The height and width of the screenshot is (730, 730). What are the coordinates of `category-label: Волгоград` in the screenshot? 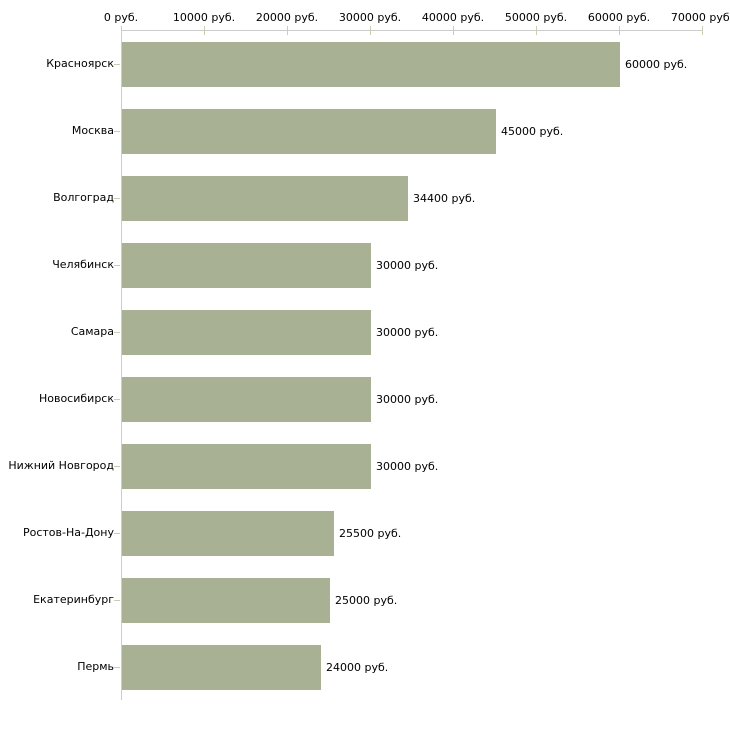 It's located at (83, 197).